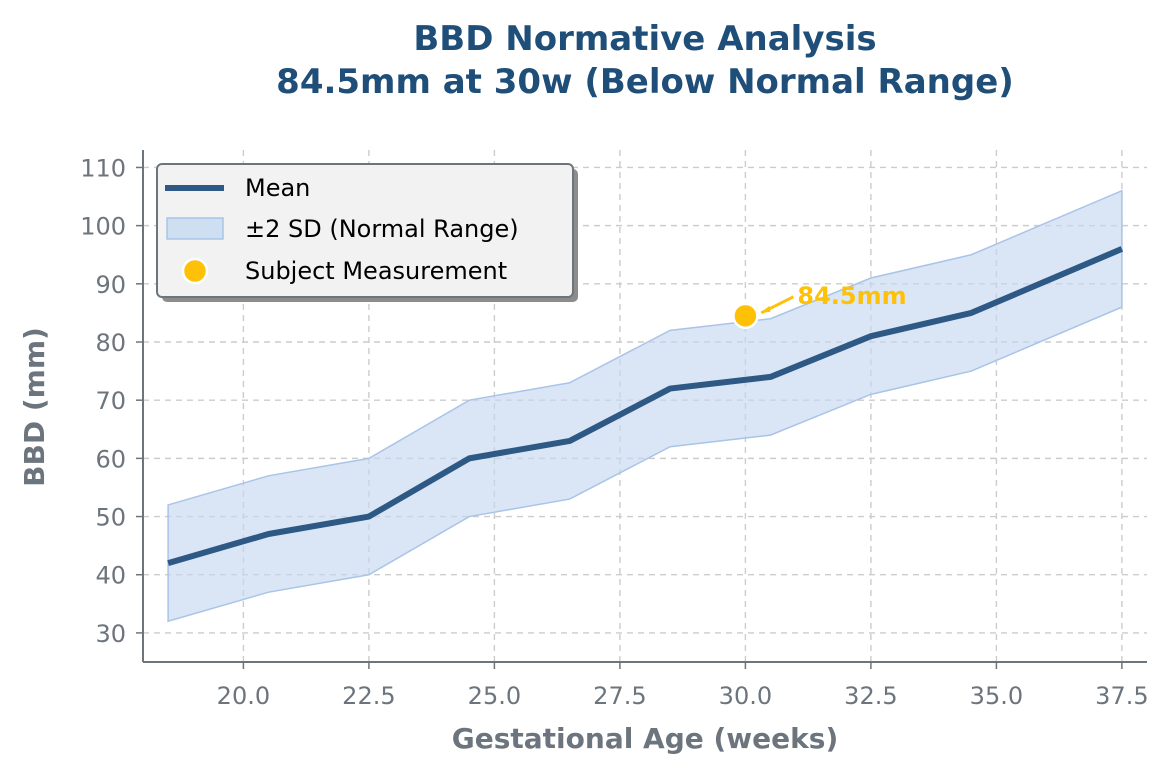 This screenshot has width=1175, height=776. Describe the element at coordinates (619, 696) in the screenshot. I see `x-tick-label: 27.5` at that location.